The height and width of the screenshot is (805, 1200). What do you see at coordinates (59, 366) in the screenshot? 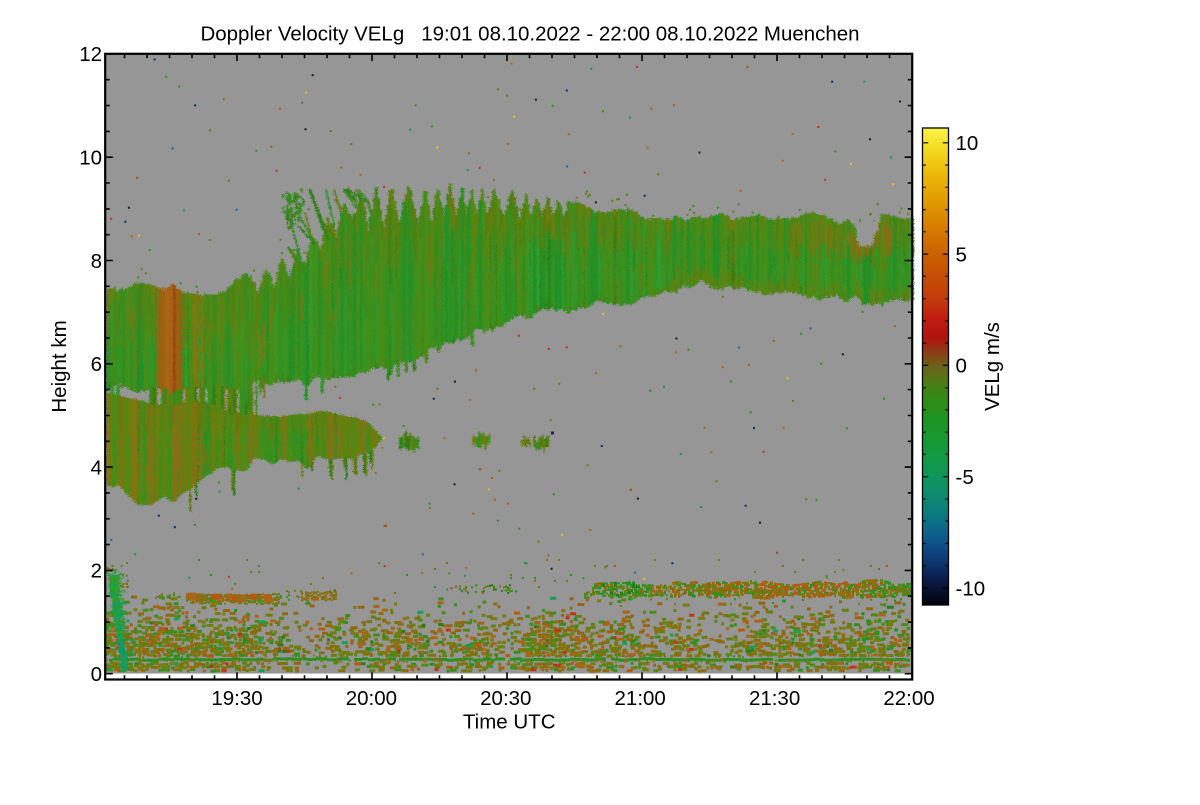
I see `svg-text: Height km` at bounding box center [59, 366].